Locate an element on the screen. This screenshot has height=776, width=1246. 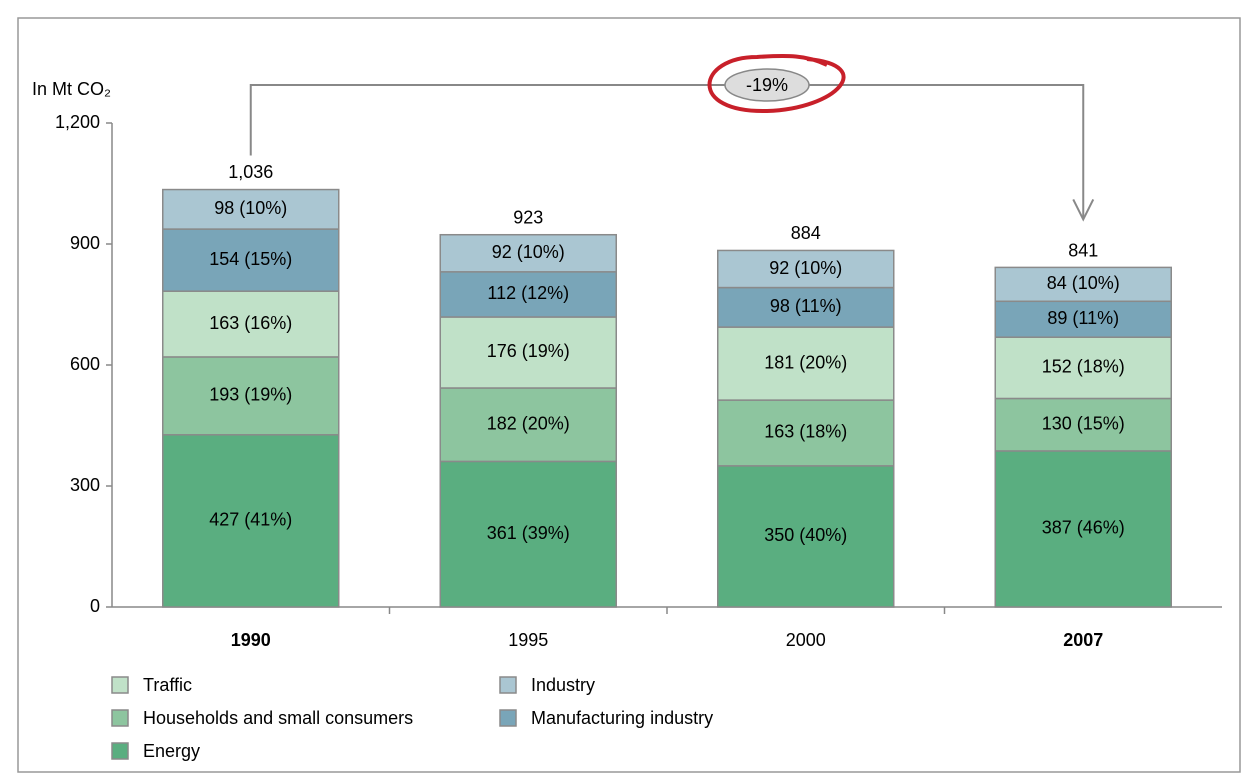
total-label: 1,036 is located at coordinates (250, 172).